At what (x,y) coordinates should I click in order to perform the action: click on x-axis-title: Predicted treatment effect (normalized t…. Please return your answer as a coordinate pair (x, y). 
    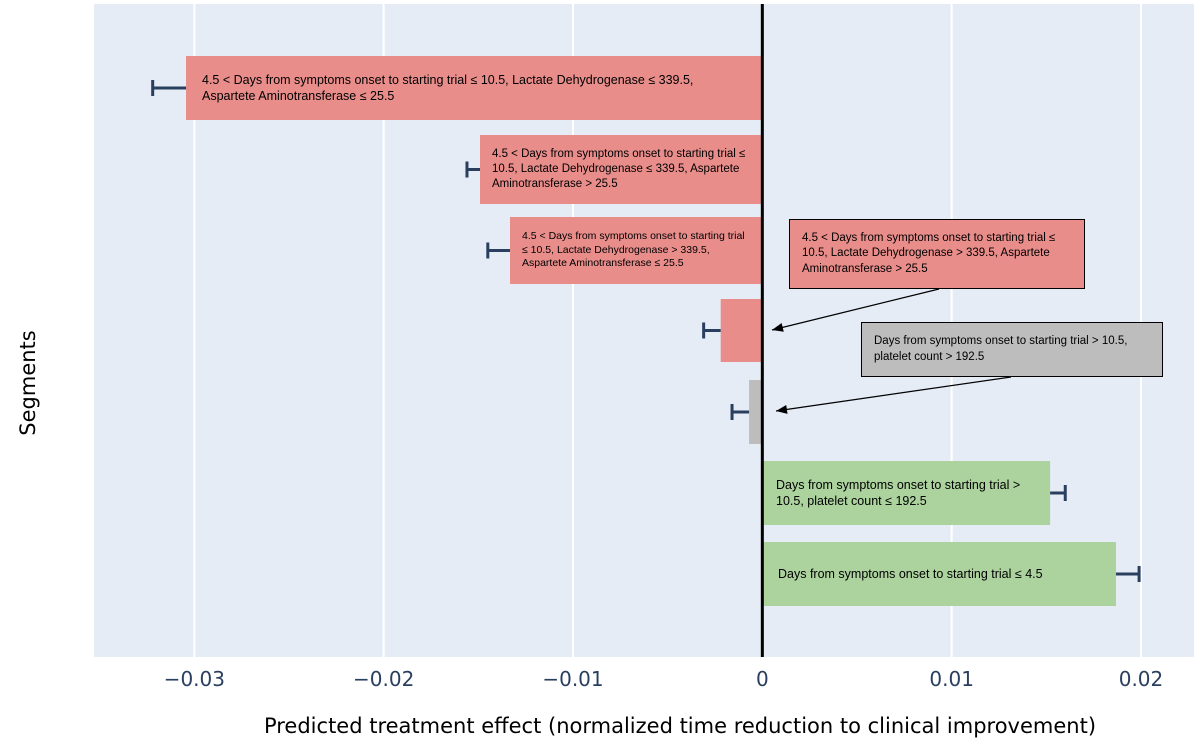
    Looking at the image, I should click on (680, 726).